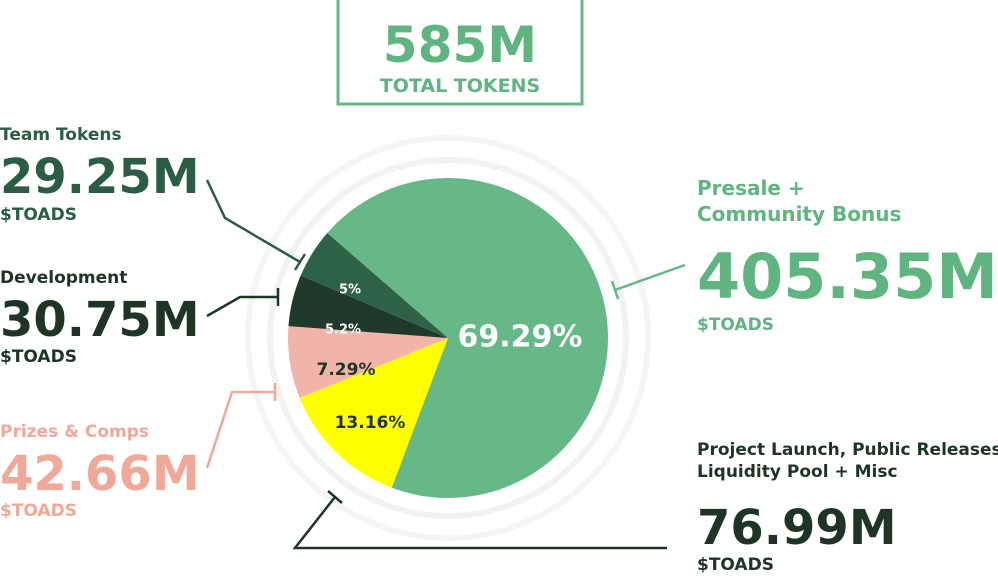  Describe the element at coordinates (100, 177) in the screenshot. I see `amount: 29.25M` at that location.